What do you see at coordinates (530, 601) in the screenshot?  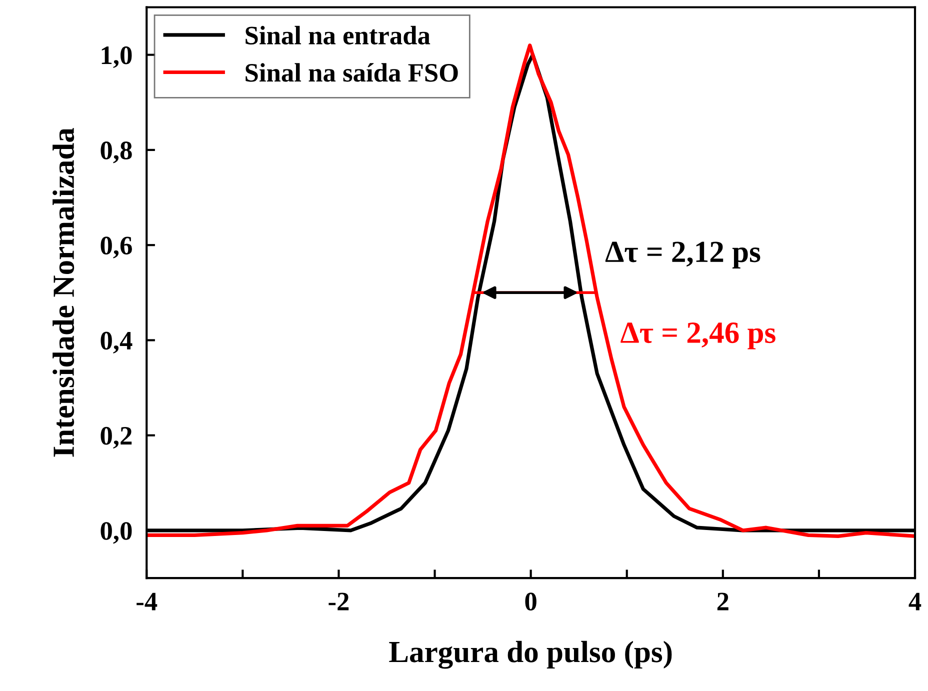 I see `x-tick-label: 0` at bounding box center [530, 601].